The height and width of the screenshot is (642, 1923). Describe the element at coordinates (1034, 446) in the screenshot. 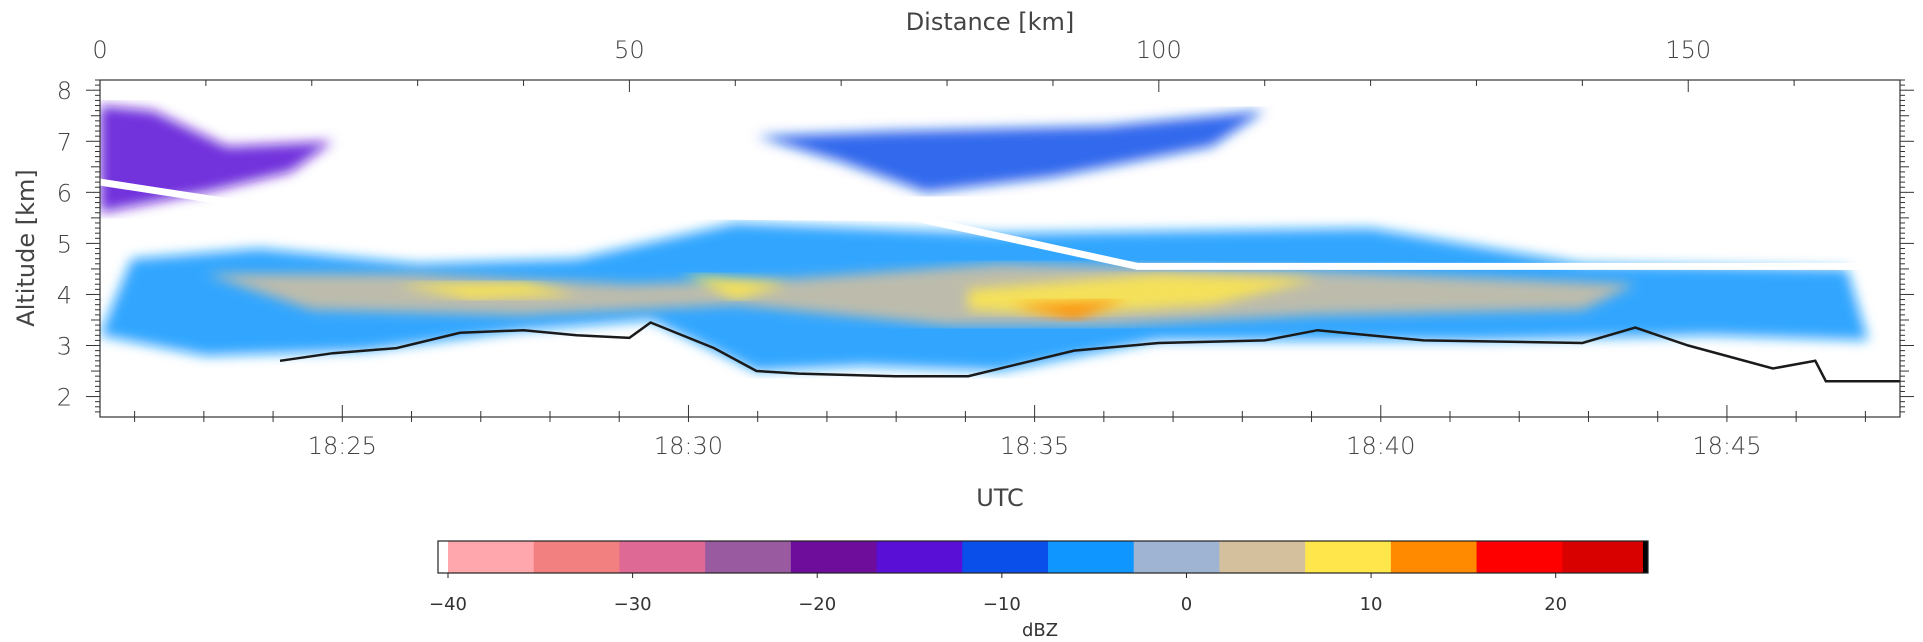

I see `x-tick-label: 18:35` at that location.